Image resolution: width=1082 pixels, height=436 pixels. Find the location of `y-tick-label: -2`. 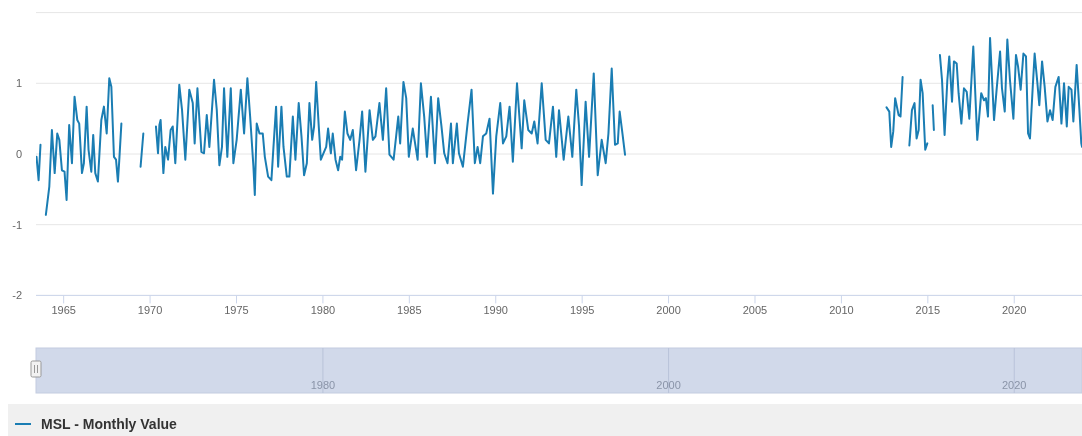

y-tick-label: -2 is located at coordinates (17, 295).